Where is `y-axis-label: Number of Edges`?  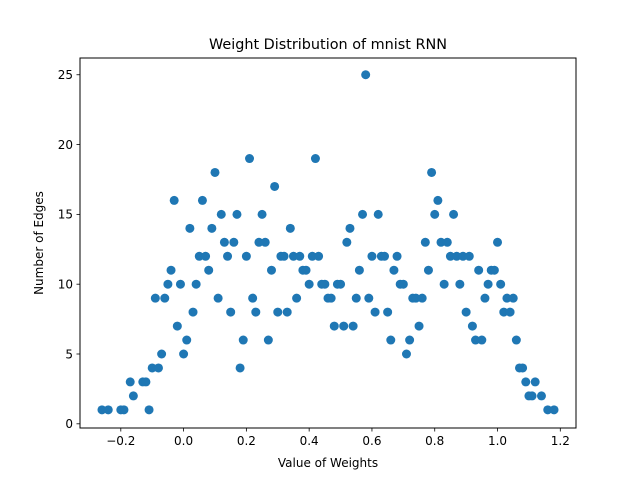
y-axis-label: Number of Edges is located at coordinates (39, 243).